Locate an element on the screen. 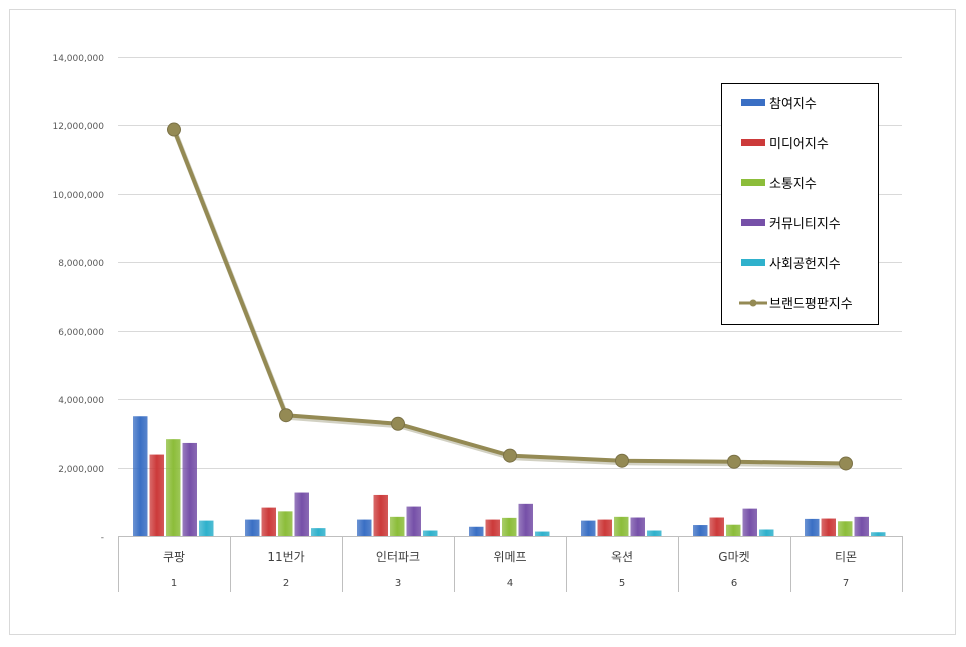  legend-label: 브랜드평판지수 is located at coordinates (811, 304).